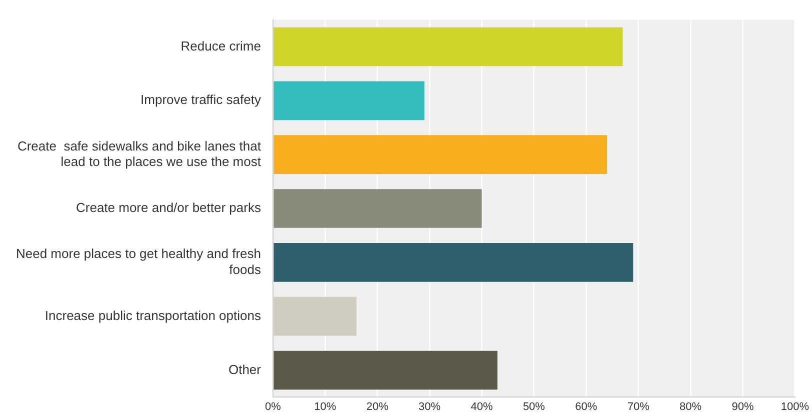 This screenshot has width=812, height=417. What do you see at coordinates (139, 153) in the screenshot?
I see `y-tick-label: Create safe sidewalks and bike lanes that lead to the places we use the most` at bounding box center [139, 153].